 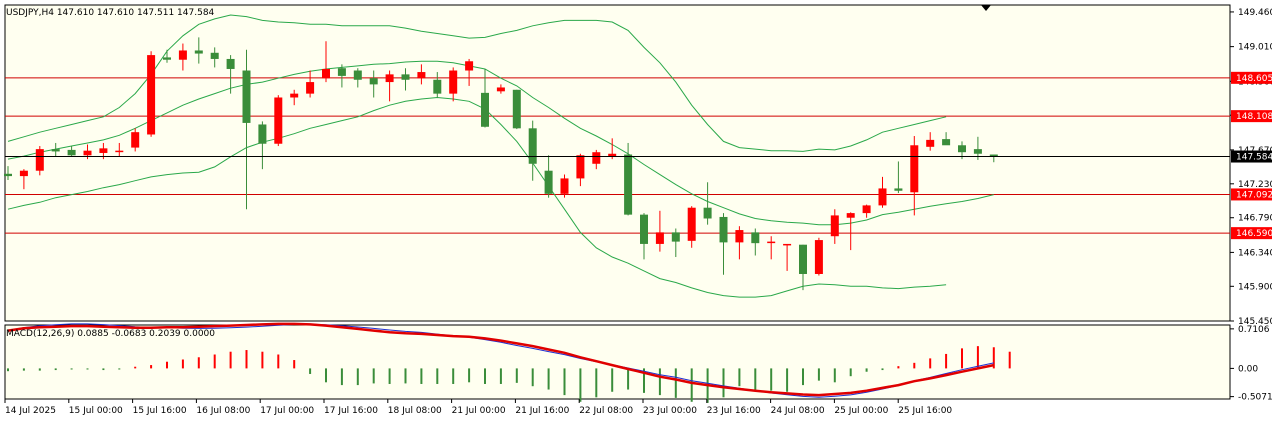 I want to click on price-axis-label: 146.790, so click(x=1255, y=219).